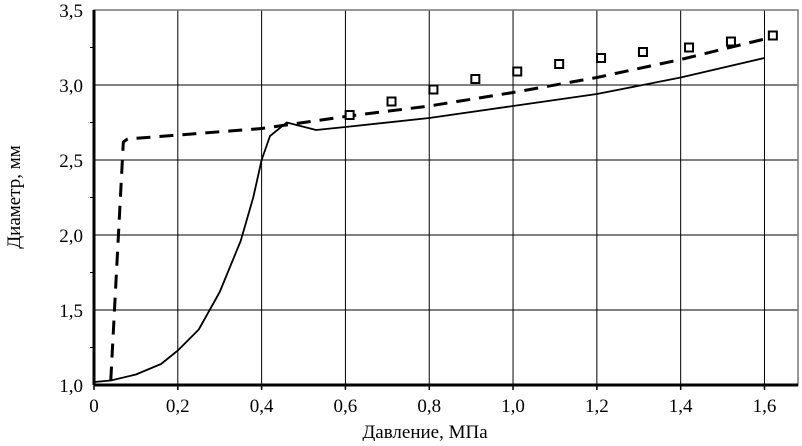  What do you see at coordinates (597, 406) in the screenshot?
I see `x-tick-label: 1,2` at bounding box center [597, 406].